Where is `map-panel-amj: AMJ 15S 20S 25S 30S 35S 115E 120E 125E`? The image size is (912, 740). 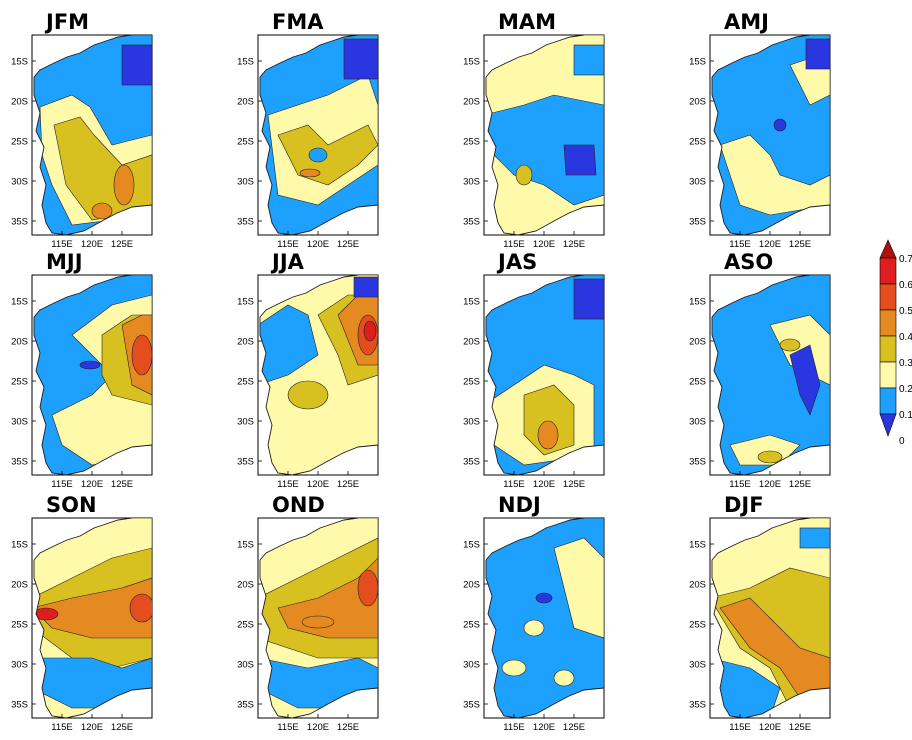 map-panel-amj: AMJ 15S 20S 25S 30S 35S 115E 120E 125E is located at coordinates (760, 130).